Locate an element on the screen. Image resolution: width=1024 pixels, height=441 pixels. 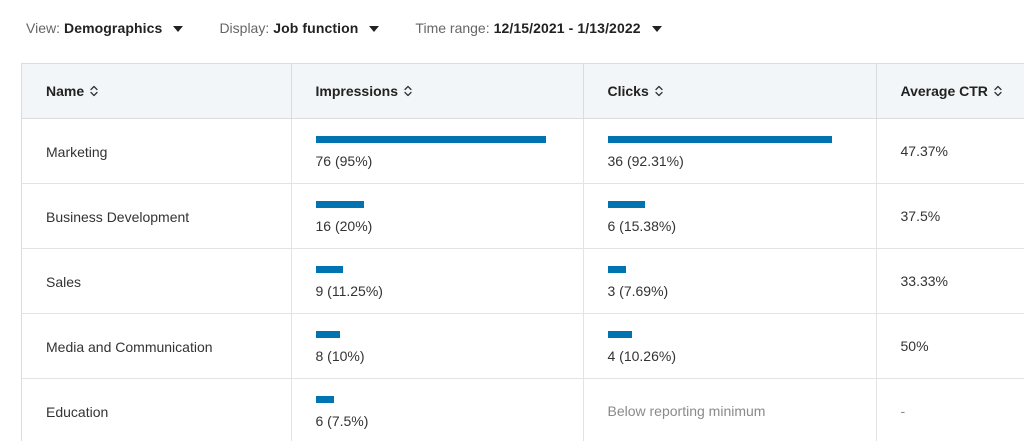
job-function-name: Sales is located at coordinates (64, 281).